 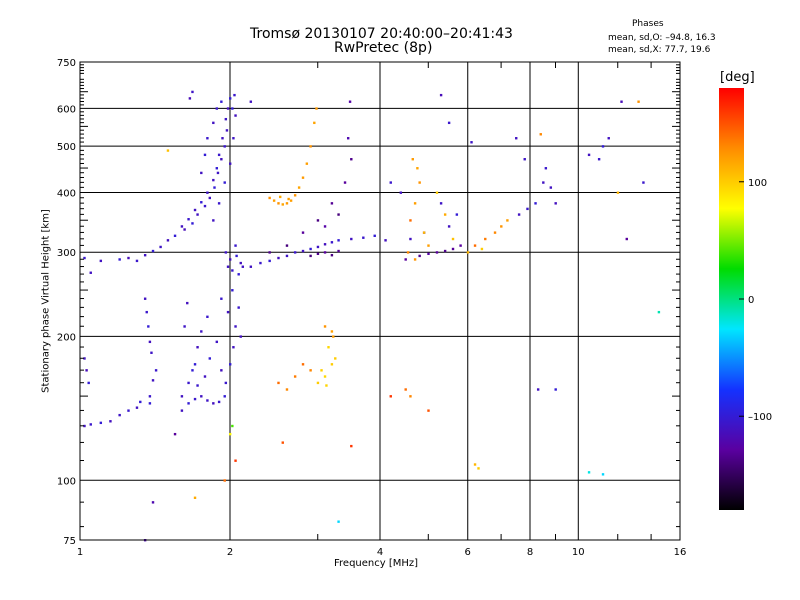 What do you see at coordinates (530, 552) in the screenshot?
I see `x-tick-label: 8` at bounding box center [530, 552].